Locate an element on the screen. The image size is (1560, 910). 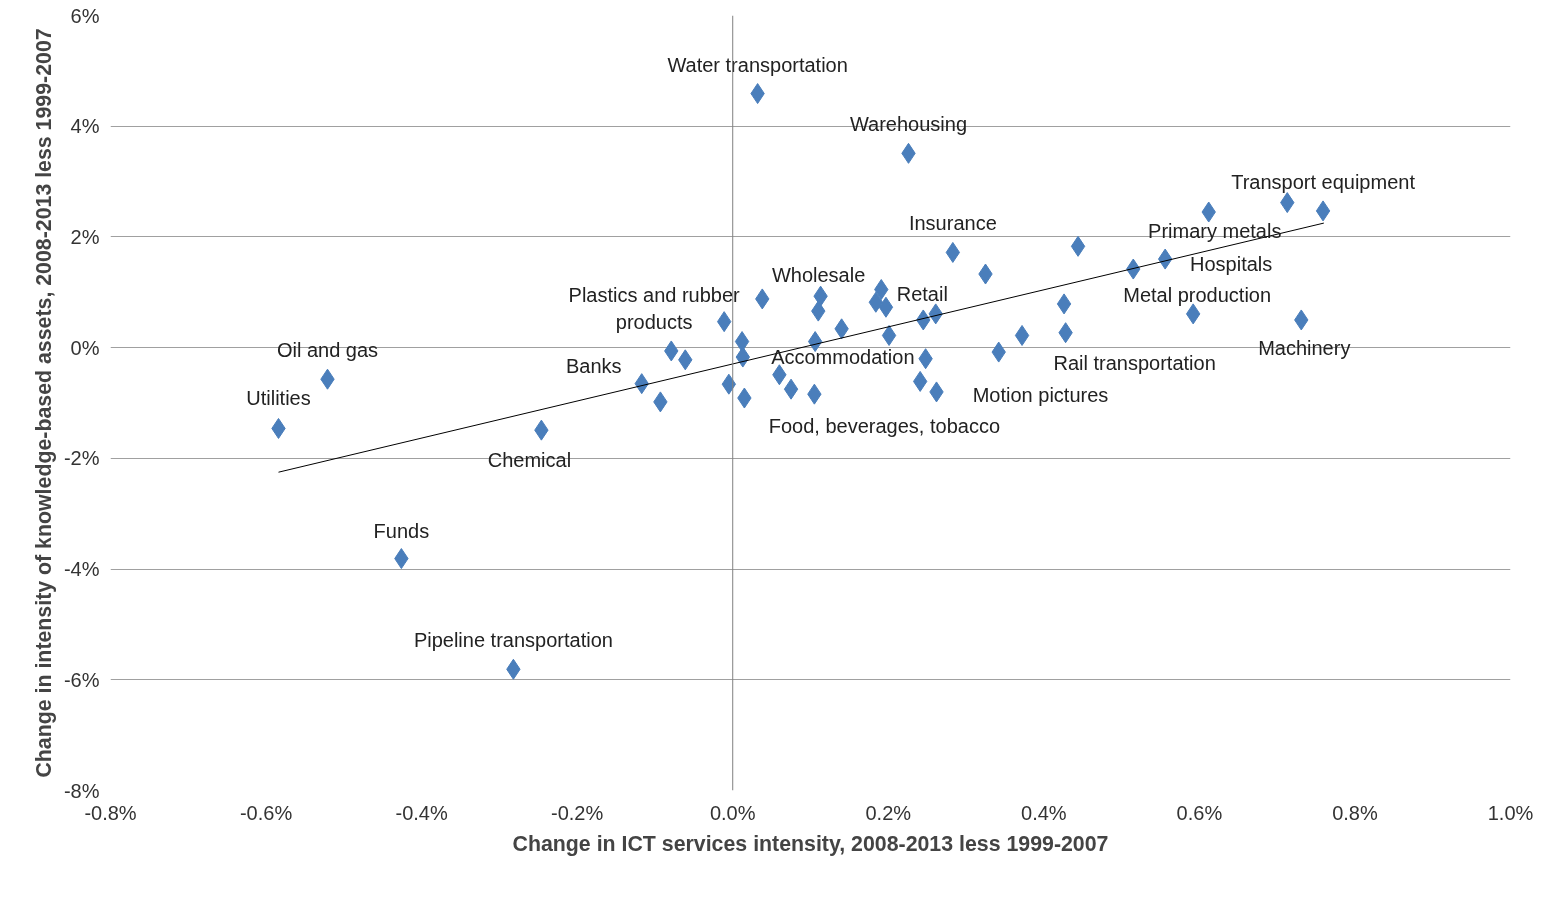
y-tick-label: -8% is located at coordinates (81, 790).